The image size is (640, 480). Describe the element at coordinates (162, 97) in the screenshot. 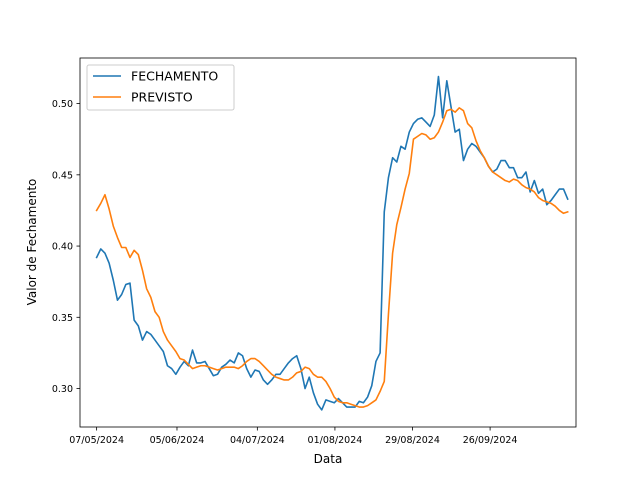

I see `legend-label-previsto: PREVISTO` at that location.